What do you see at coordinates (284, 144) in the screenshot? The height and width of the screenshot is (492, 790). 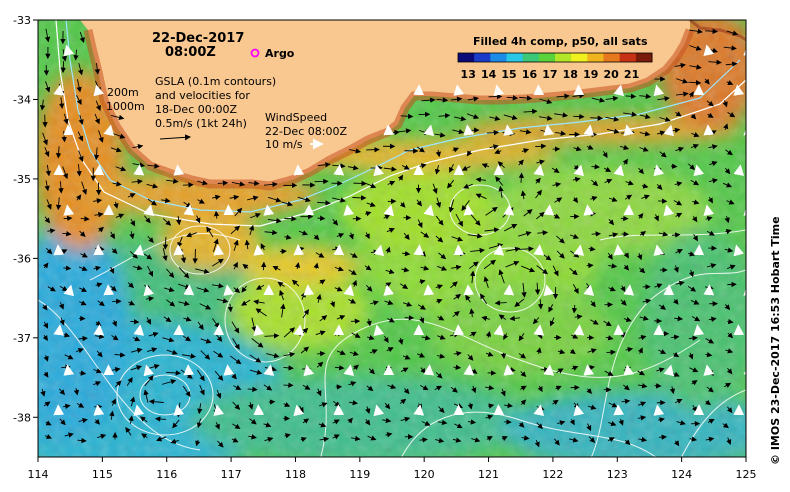 I see `wind-line-3: 10 m/s` at bounding box center [284, 144].